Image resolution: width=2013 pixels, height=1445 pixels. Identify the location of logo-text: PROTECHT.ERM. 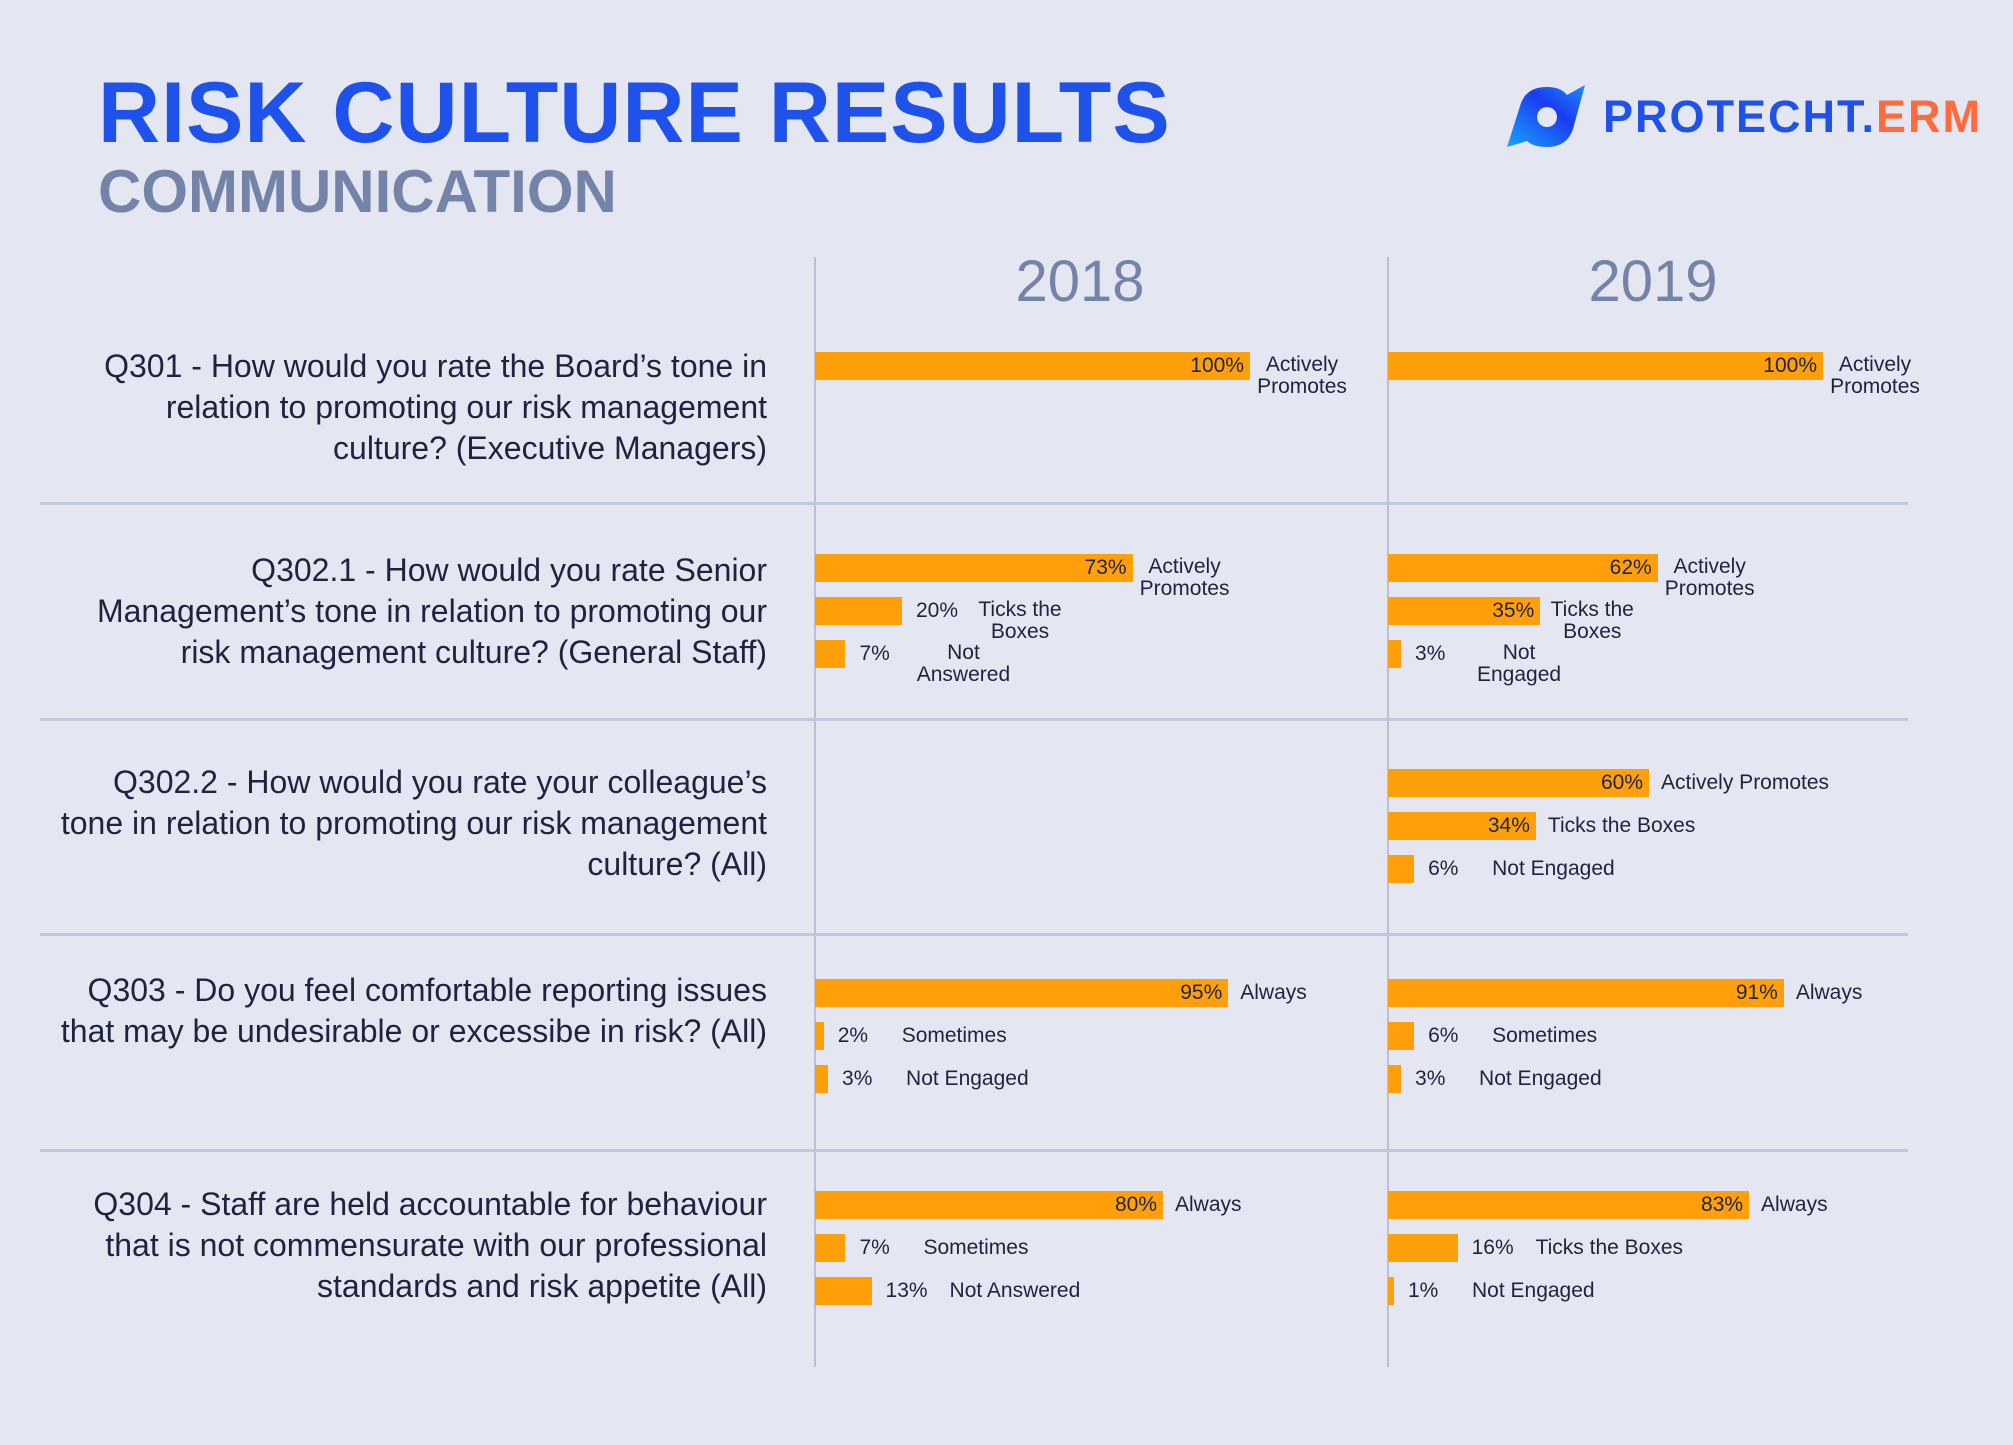
(1792, 117).